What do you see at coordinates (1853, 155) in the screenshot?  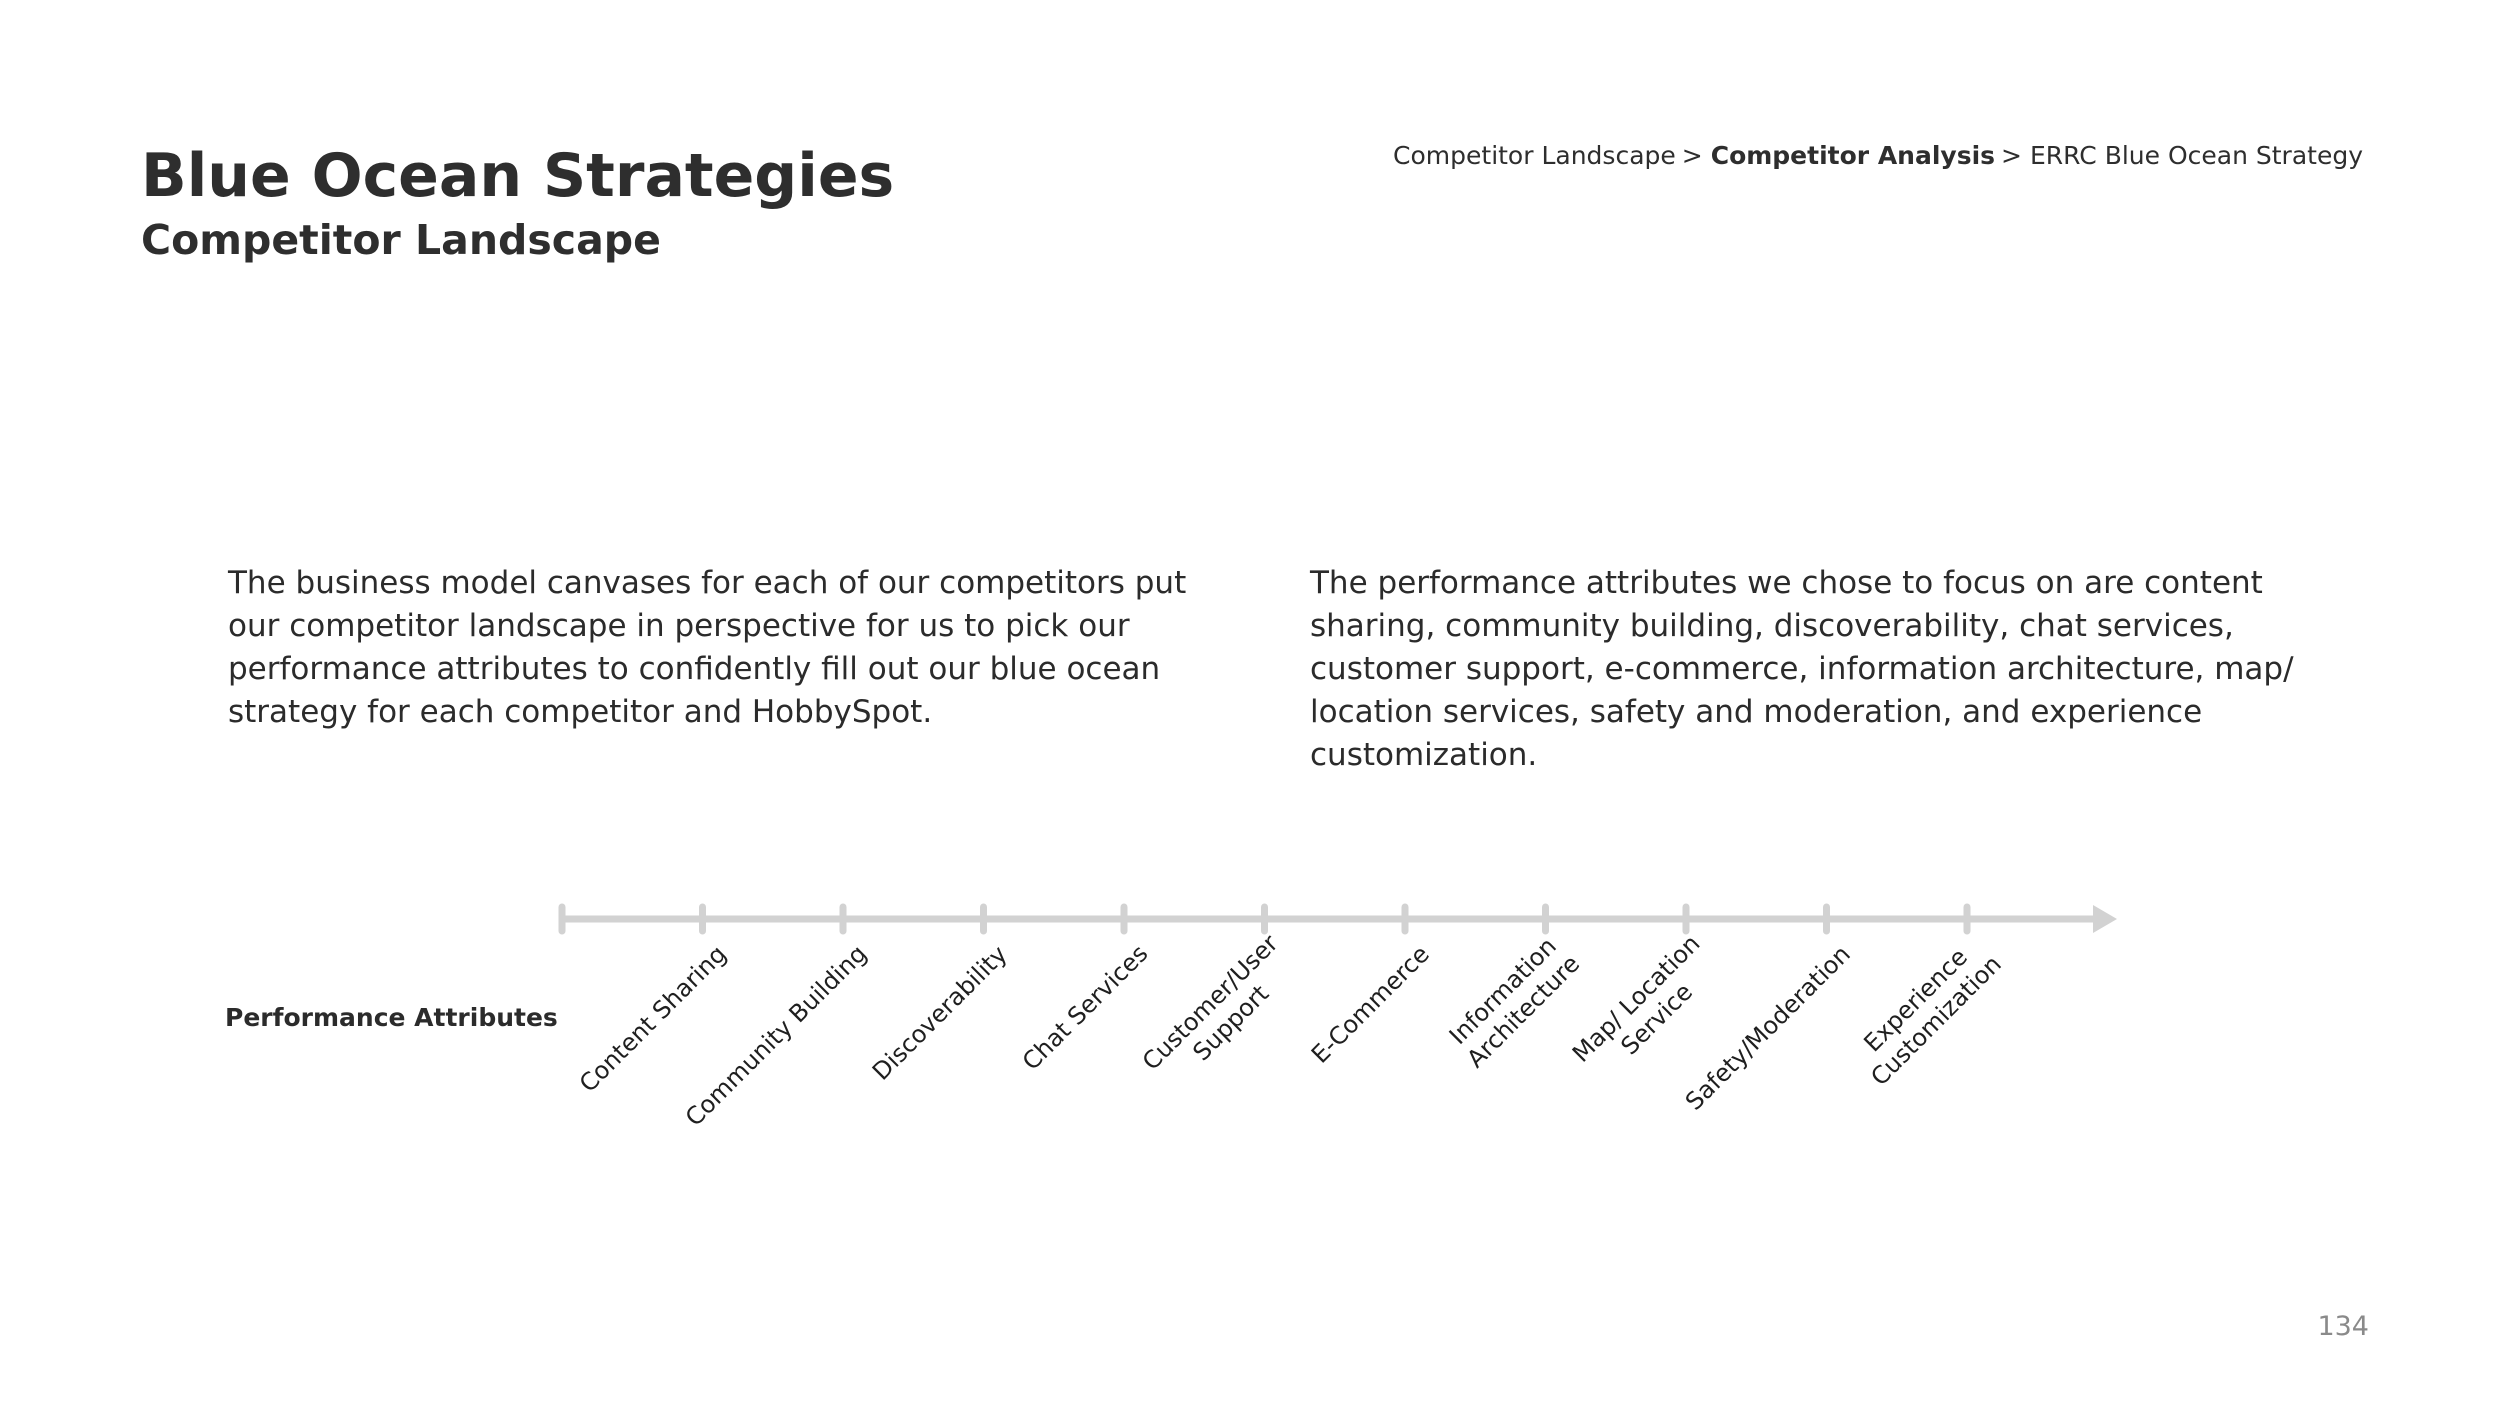 I see `breadcrumb-item-competitor-analysis: Competitor Analysis` at bounding box center [1853, 155].